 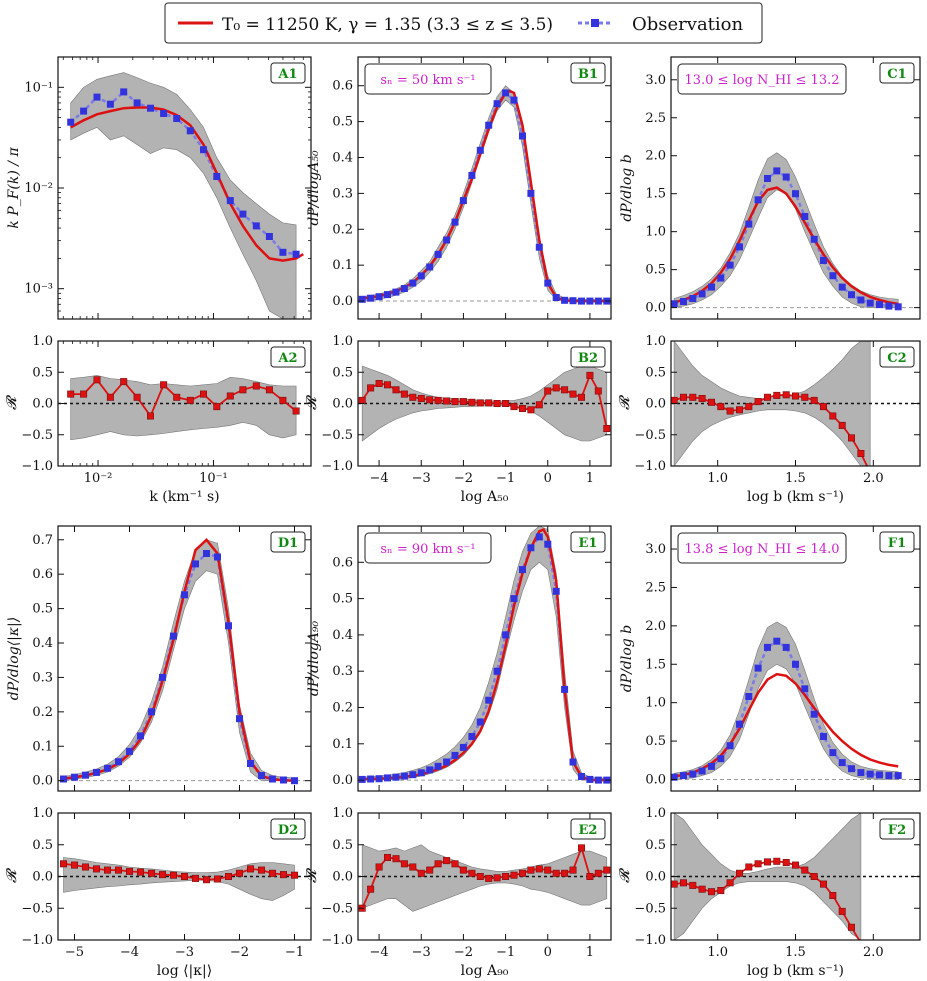 What do you see at coordinates (312, 875) in the screenshot?
I see `y-axis-label: 𝓡` at bounding box center [312, 875].